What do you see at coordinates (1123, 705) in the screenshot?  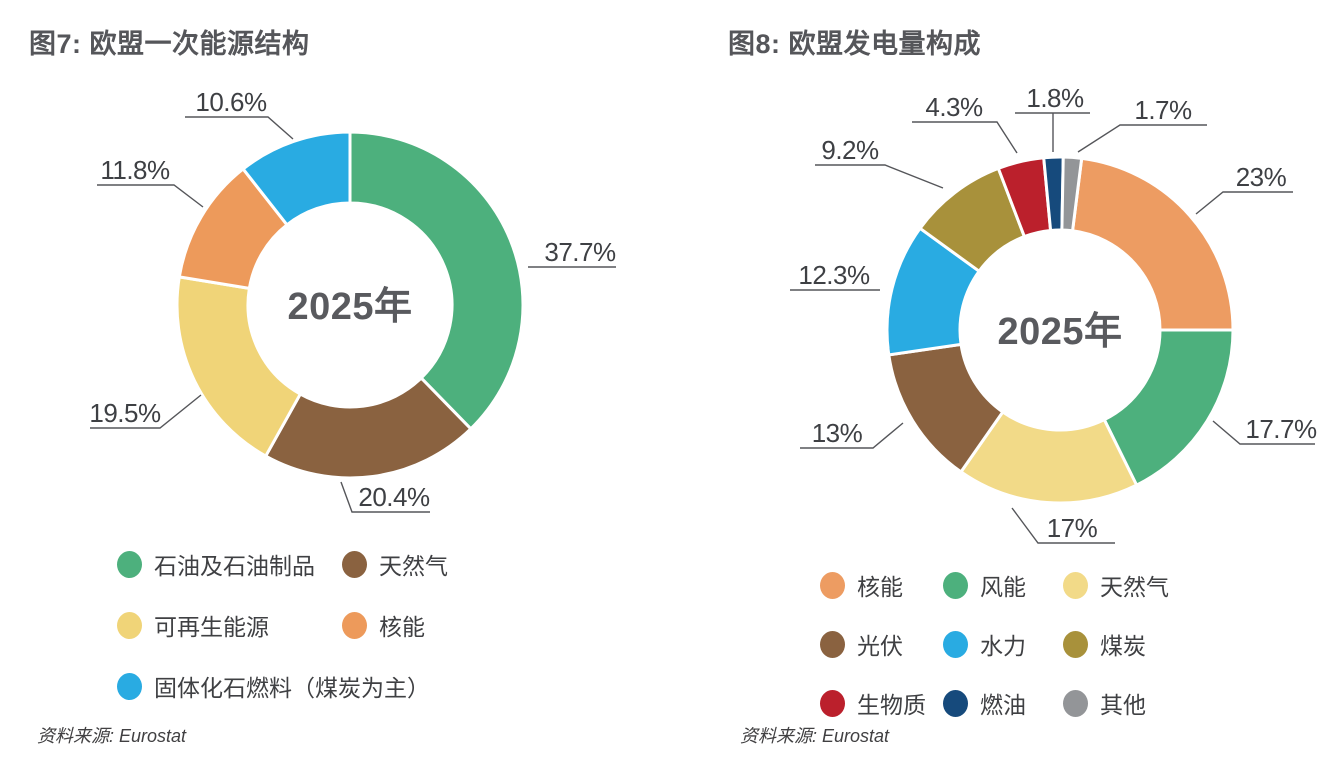 I see `legend-label-其他: 其他` at bounding box center [1123, 705].